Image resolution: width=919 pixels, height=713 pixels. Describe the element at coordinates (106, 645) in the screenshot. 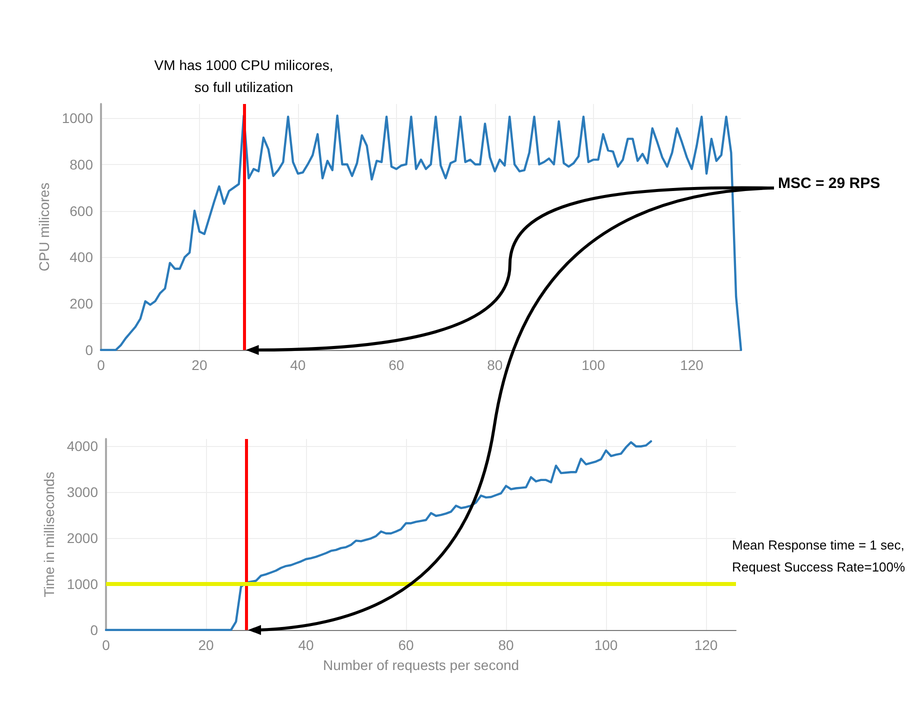

I see `x-tick-label: 0` at that location.